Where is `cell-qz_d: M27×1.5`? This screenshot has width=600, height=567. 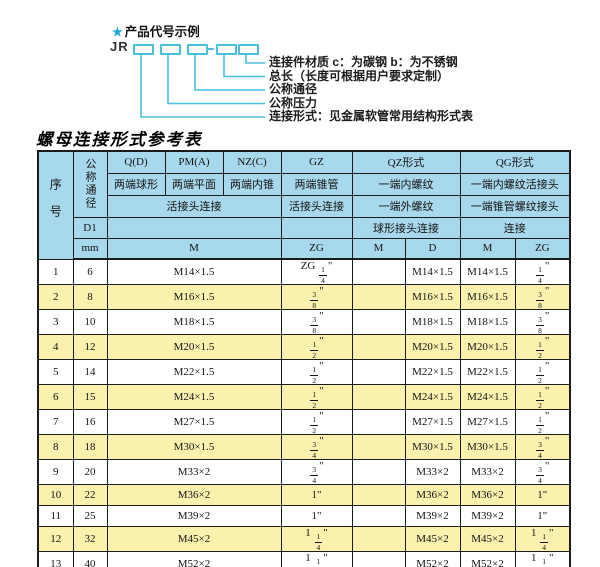
cell-qz_d: M27×1.5 is located at coordinates (432, 422).